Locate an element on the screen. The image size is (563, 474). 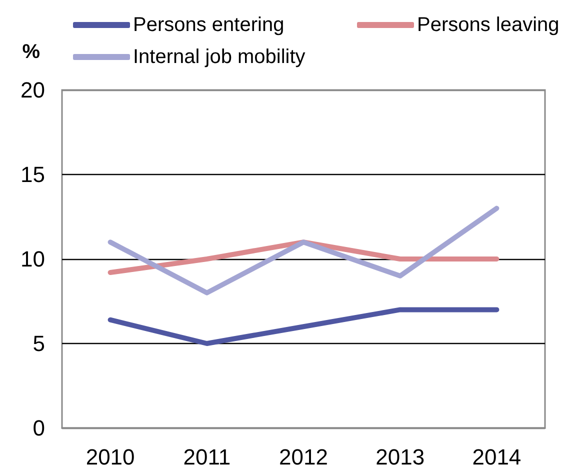
legend-label: Persons leaving is located at coordinates (488, 25).